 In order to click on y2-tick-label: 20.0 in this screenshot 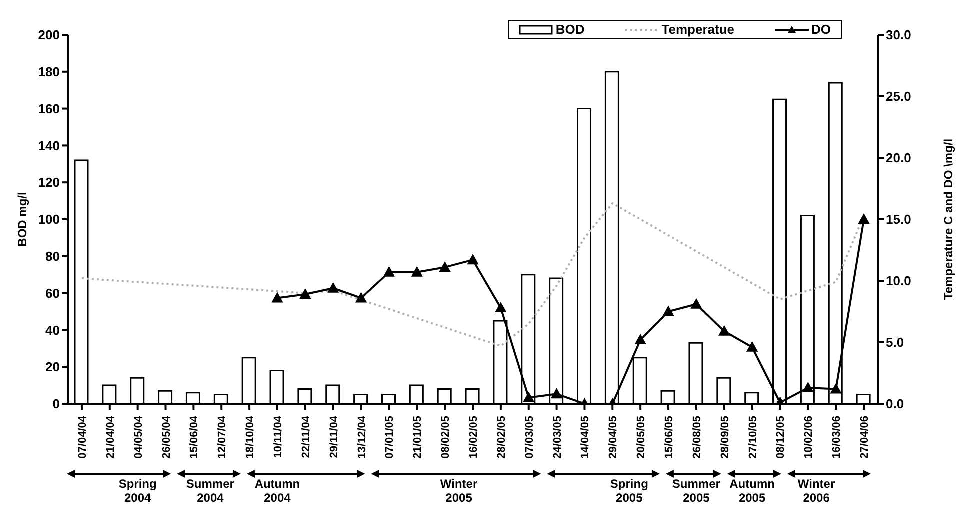, I will do `click(899, 158)`.